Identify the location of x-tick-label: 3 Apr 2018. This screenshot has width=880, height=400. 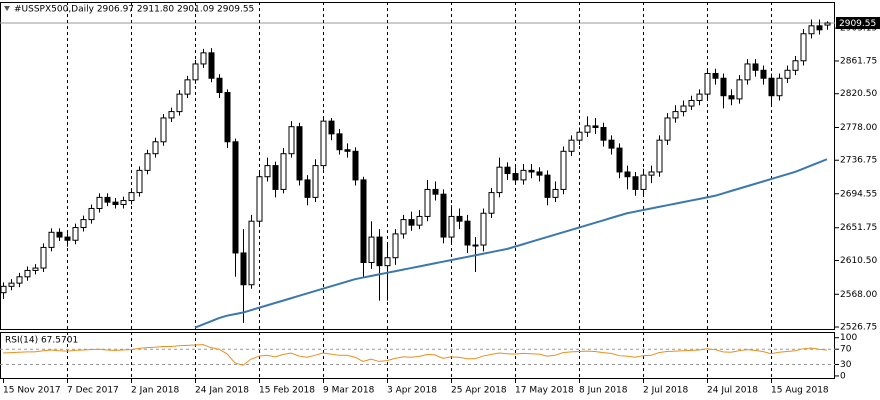
(412, 391).